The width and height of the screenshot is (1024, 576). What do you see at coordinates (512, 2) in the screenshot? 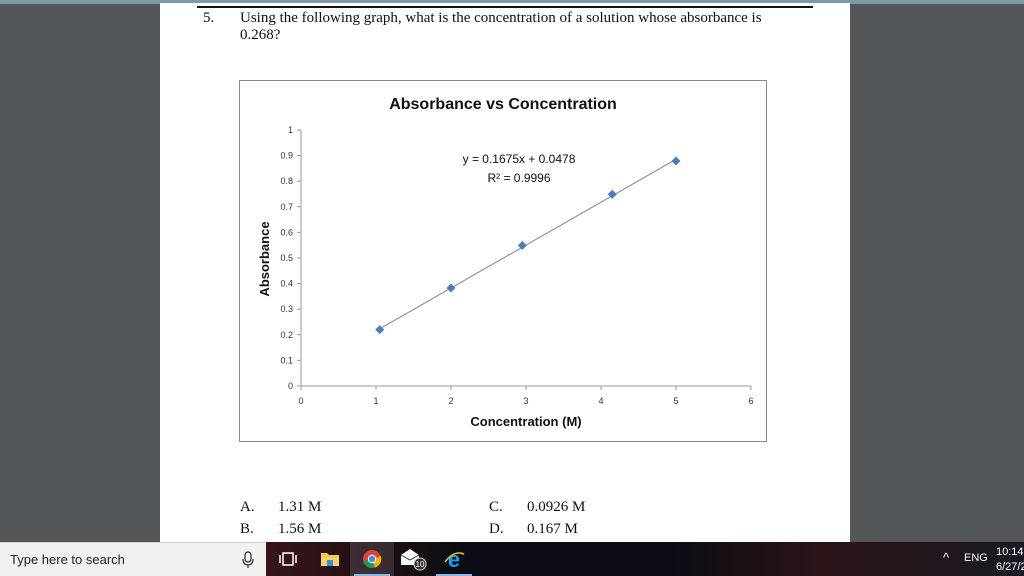
I see `window-top-strip` at bounding box center [512, 2].